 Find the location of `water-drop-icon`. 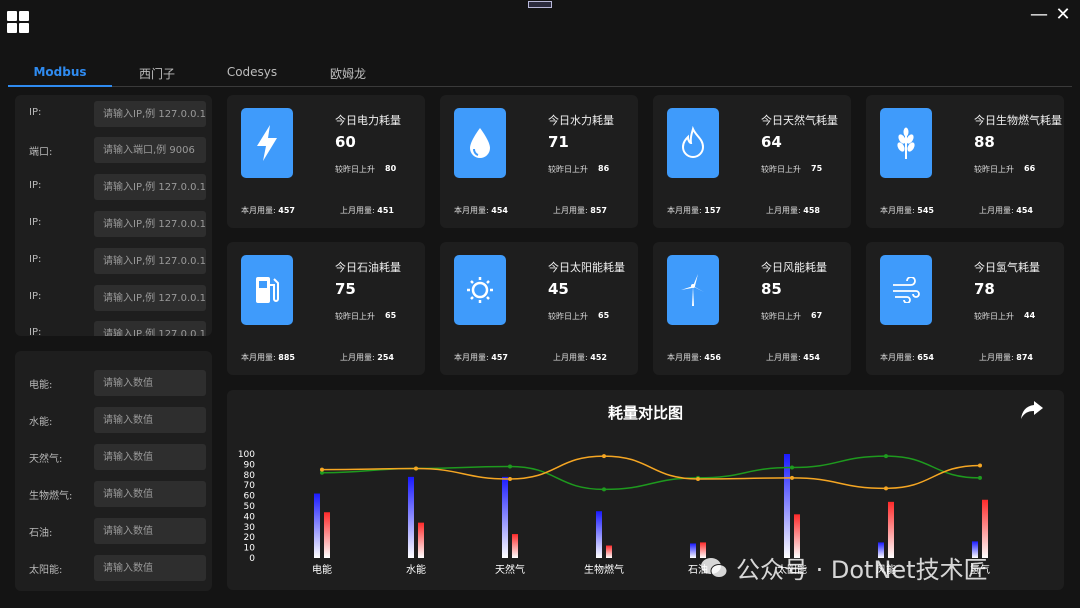

water-drop-icon is located at coordinates (480, 143).